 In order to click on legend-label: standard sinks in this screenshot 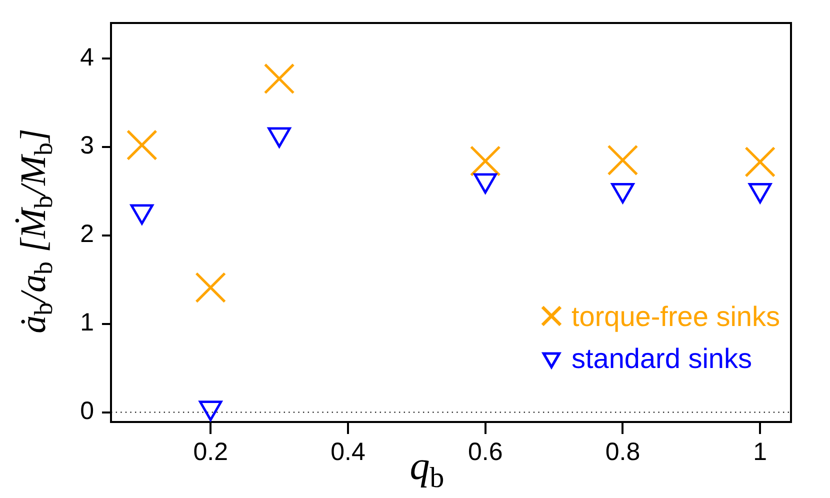, I will do `click(661, 358)`.